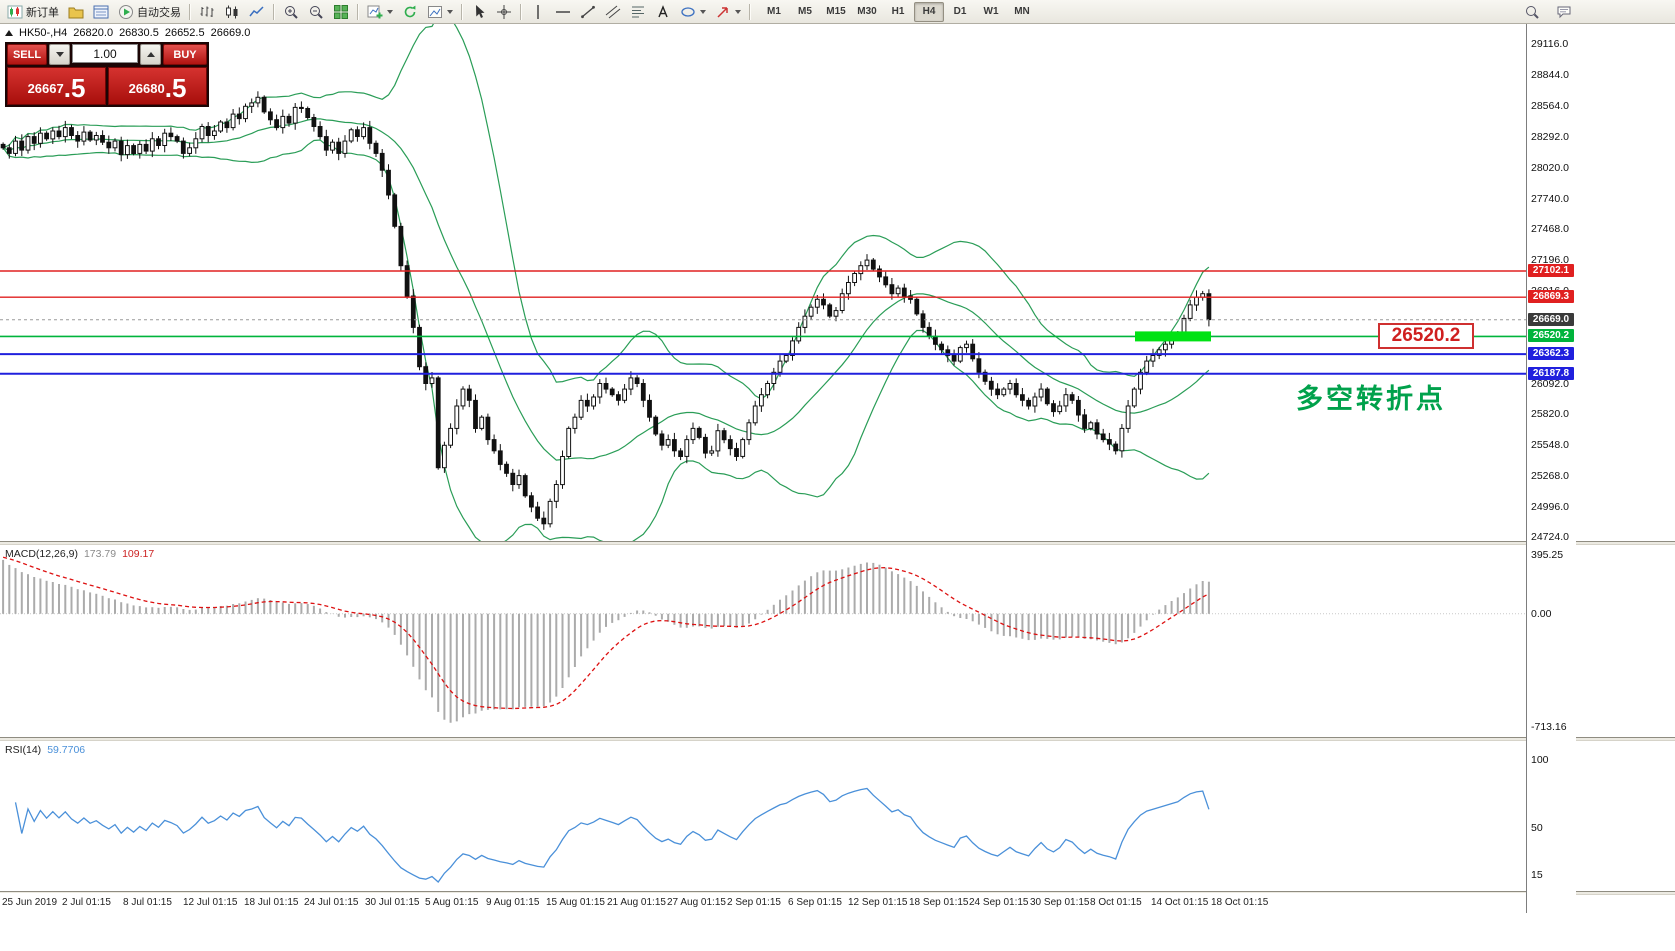  Describe the element at coordinates (1022, 11) in the screenshot. I see `timeframe-mn: MN` at that location.